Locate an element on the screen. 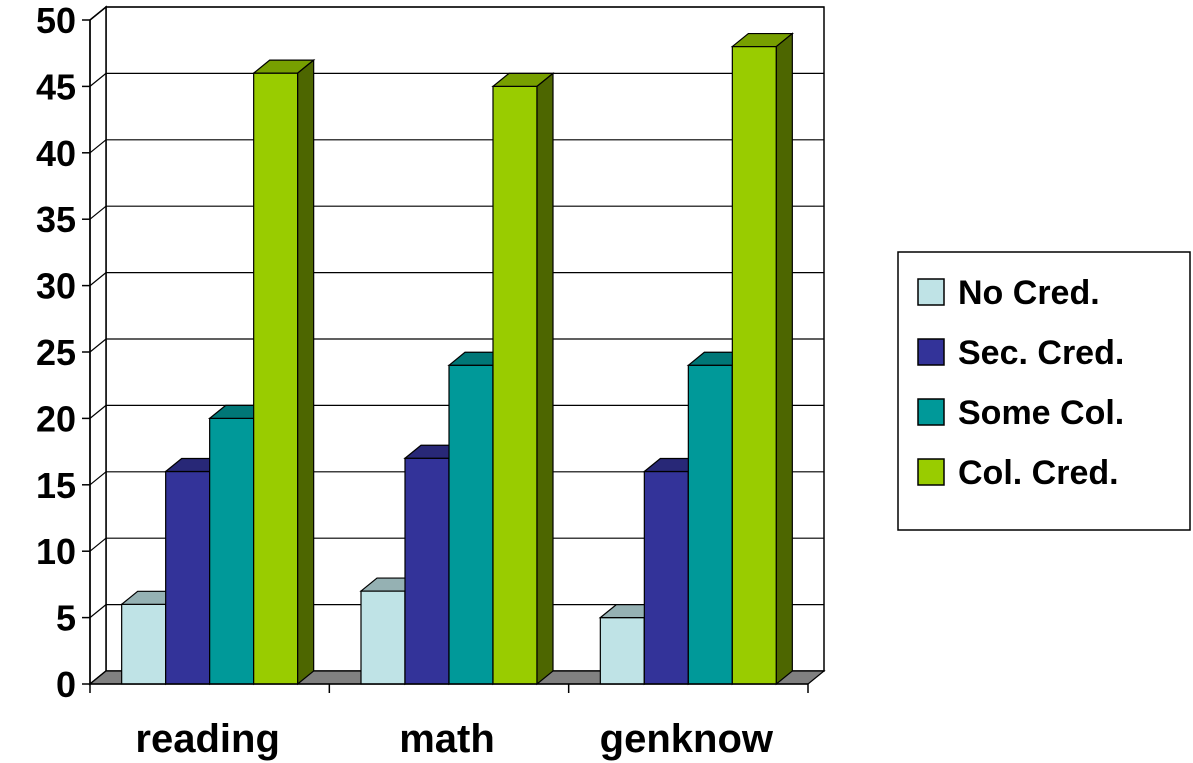 This screenshot has height=763, width=1193. legend-label: Some Col. is located at coordinates (1041, 413).